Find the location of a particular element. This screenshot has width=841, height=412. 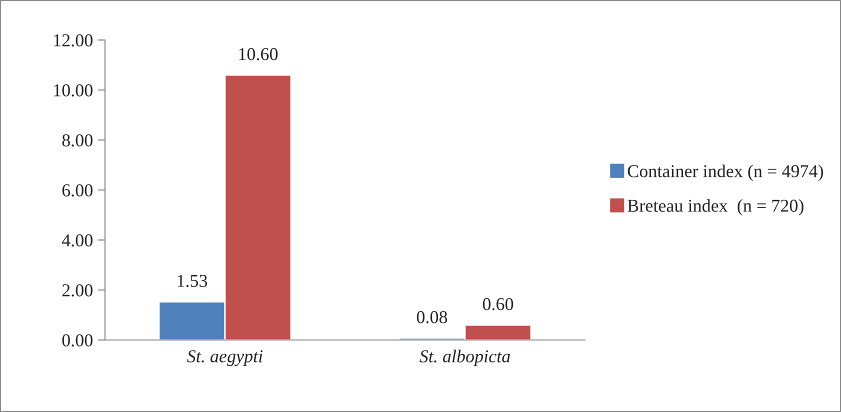

legend-label: Container index (n = 4974) is located at coordinates (726, 172).